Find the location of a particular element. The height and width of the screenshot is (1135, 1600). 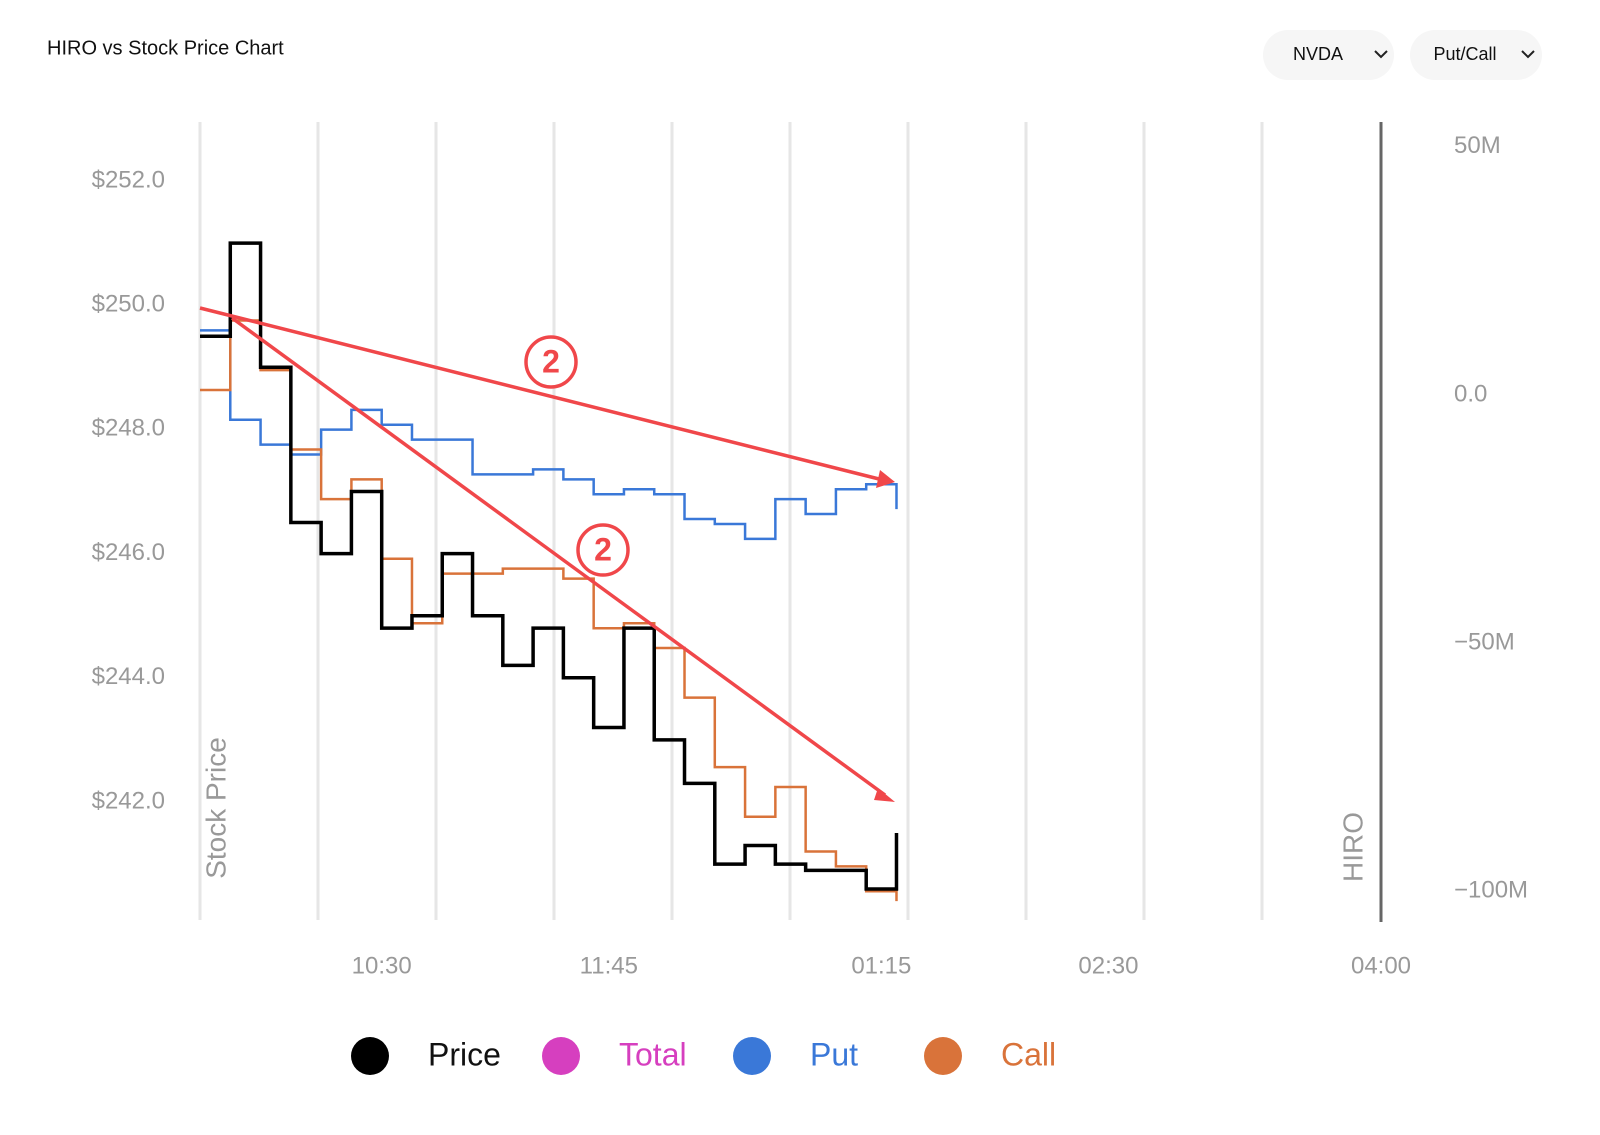

y2-axis-label: HIRO is located at coordinates (1352, 847).